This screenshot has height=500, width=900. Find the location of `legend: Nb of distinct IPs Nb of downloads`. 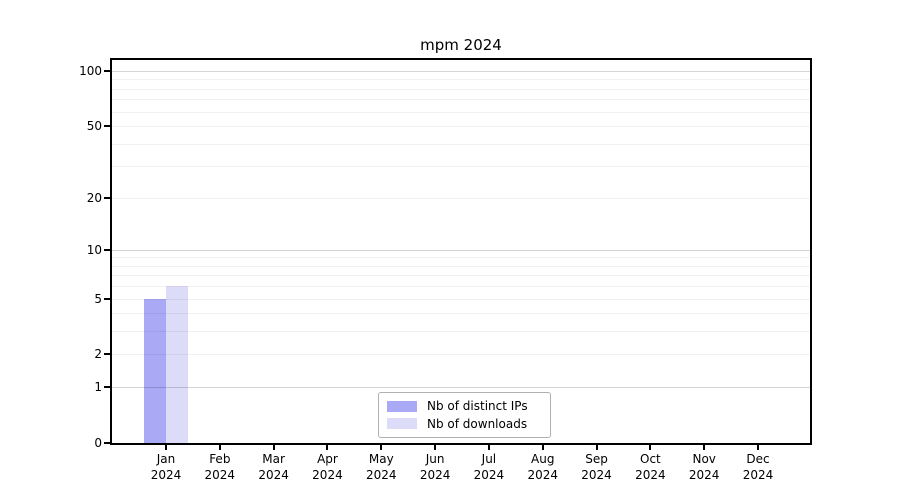

legend: Nb of distinct IPs Nb of downloads is located at coordinates (464, 415).